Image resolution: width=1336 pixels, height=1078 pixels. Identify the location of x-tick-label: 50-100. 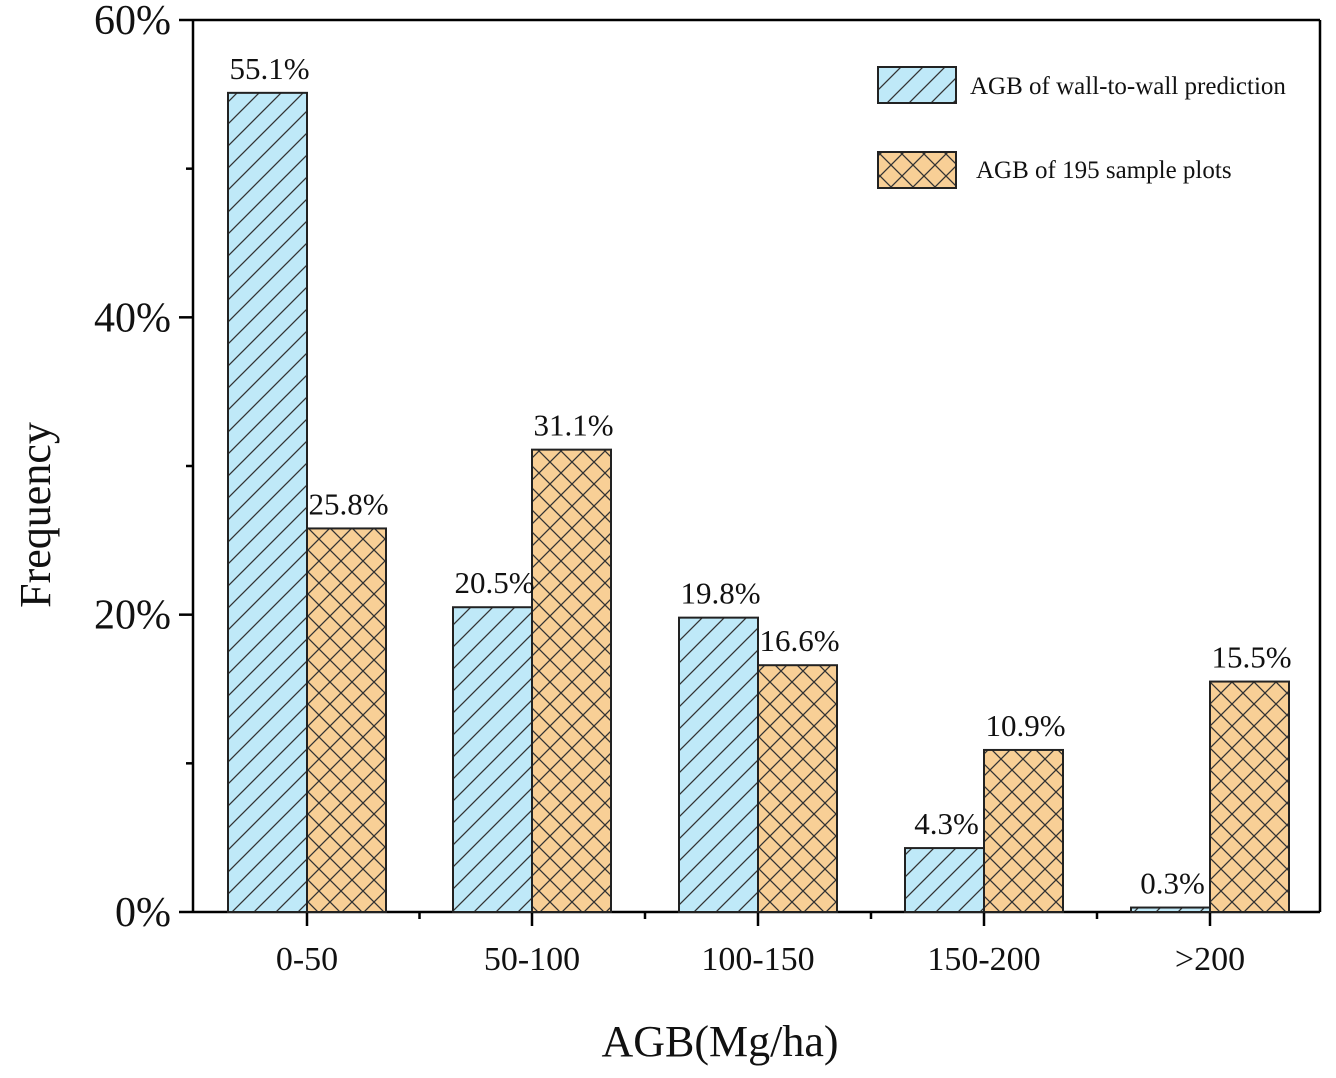
(532, 959).